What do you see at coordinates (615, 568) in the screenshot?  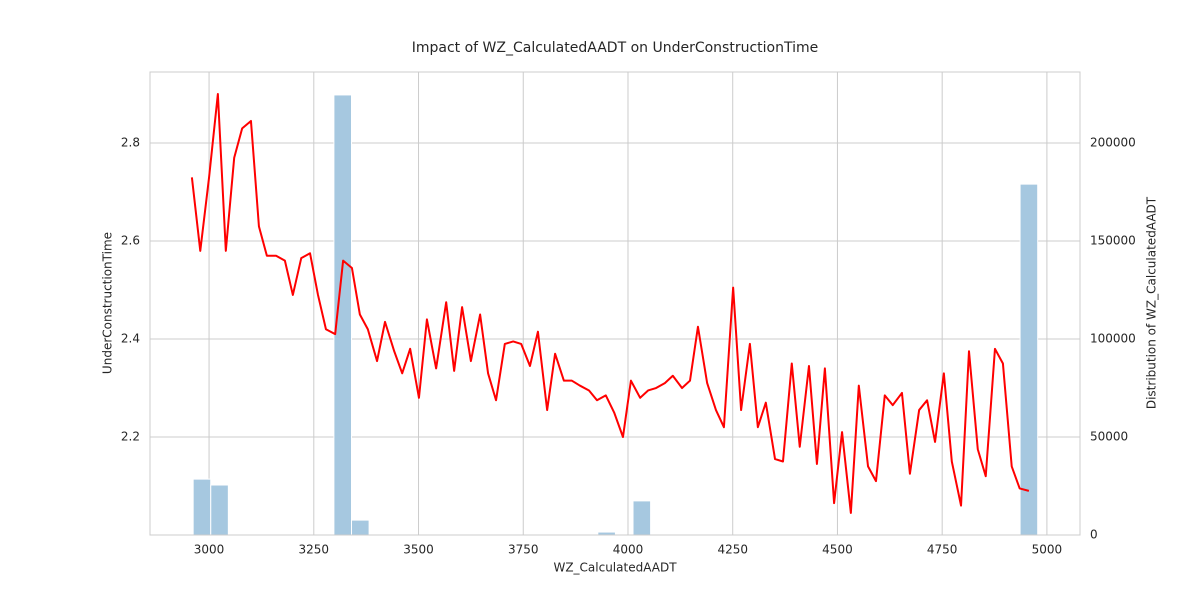 I see `x-axis-title: WZ_CalculatedAADT` at bounding box center [615, 568].